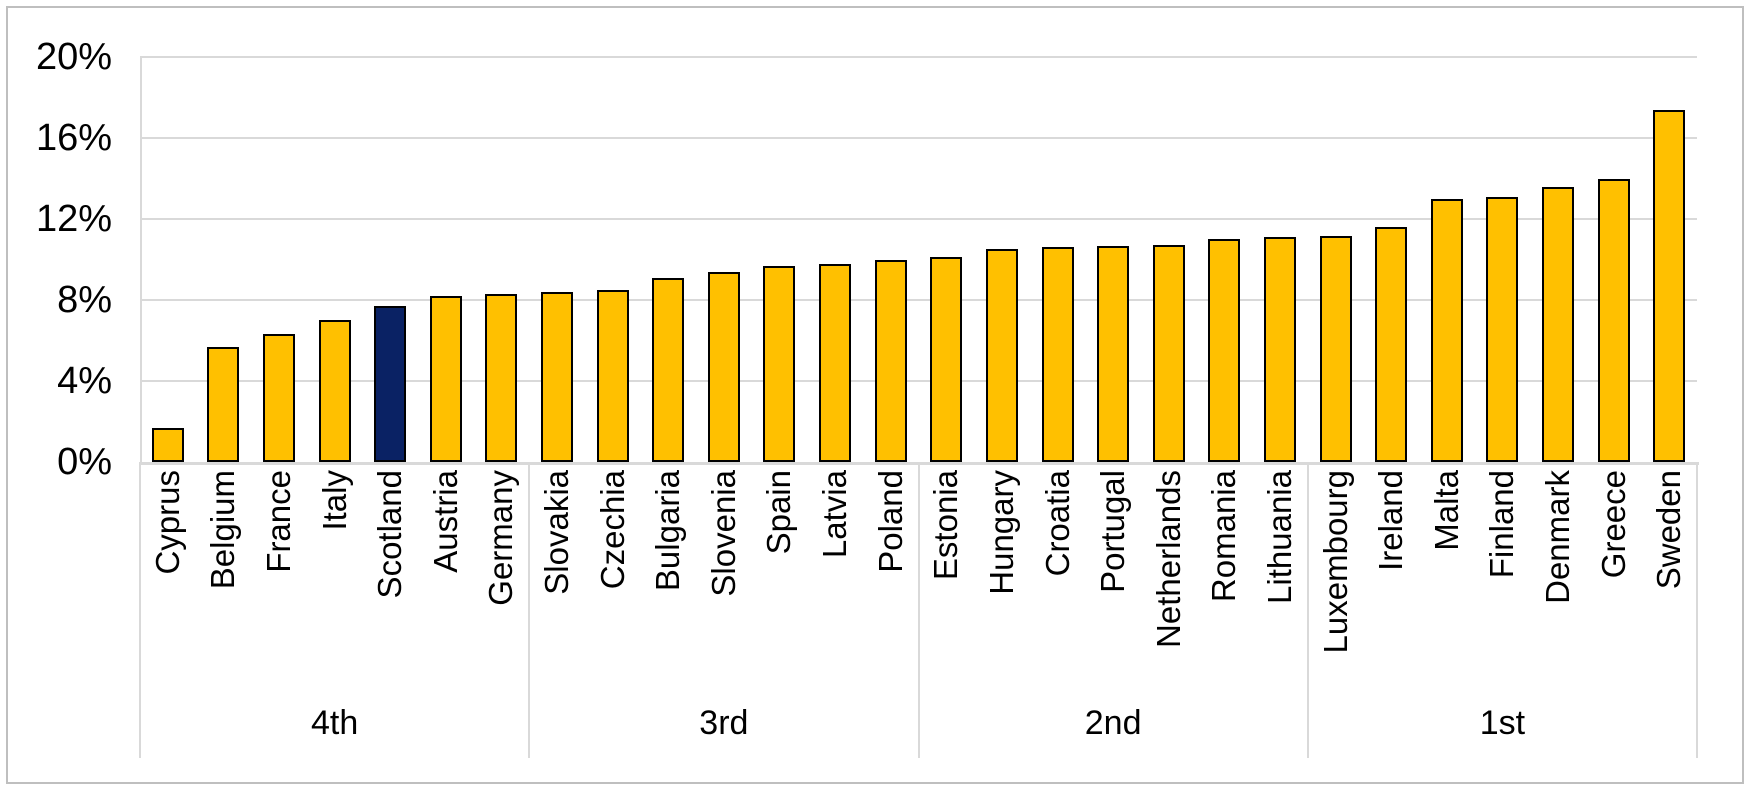 This screenshot has width=1754, height=794. Describe the element at coordinates (1224, 350) in the screenshot. I see `bar-romania` at that location.